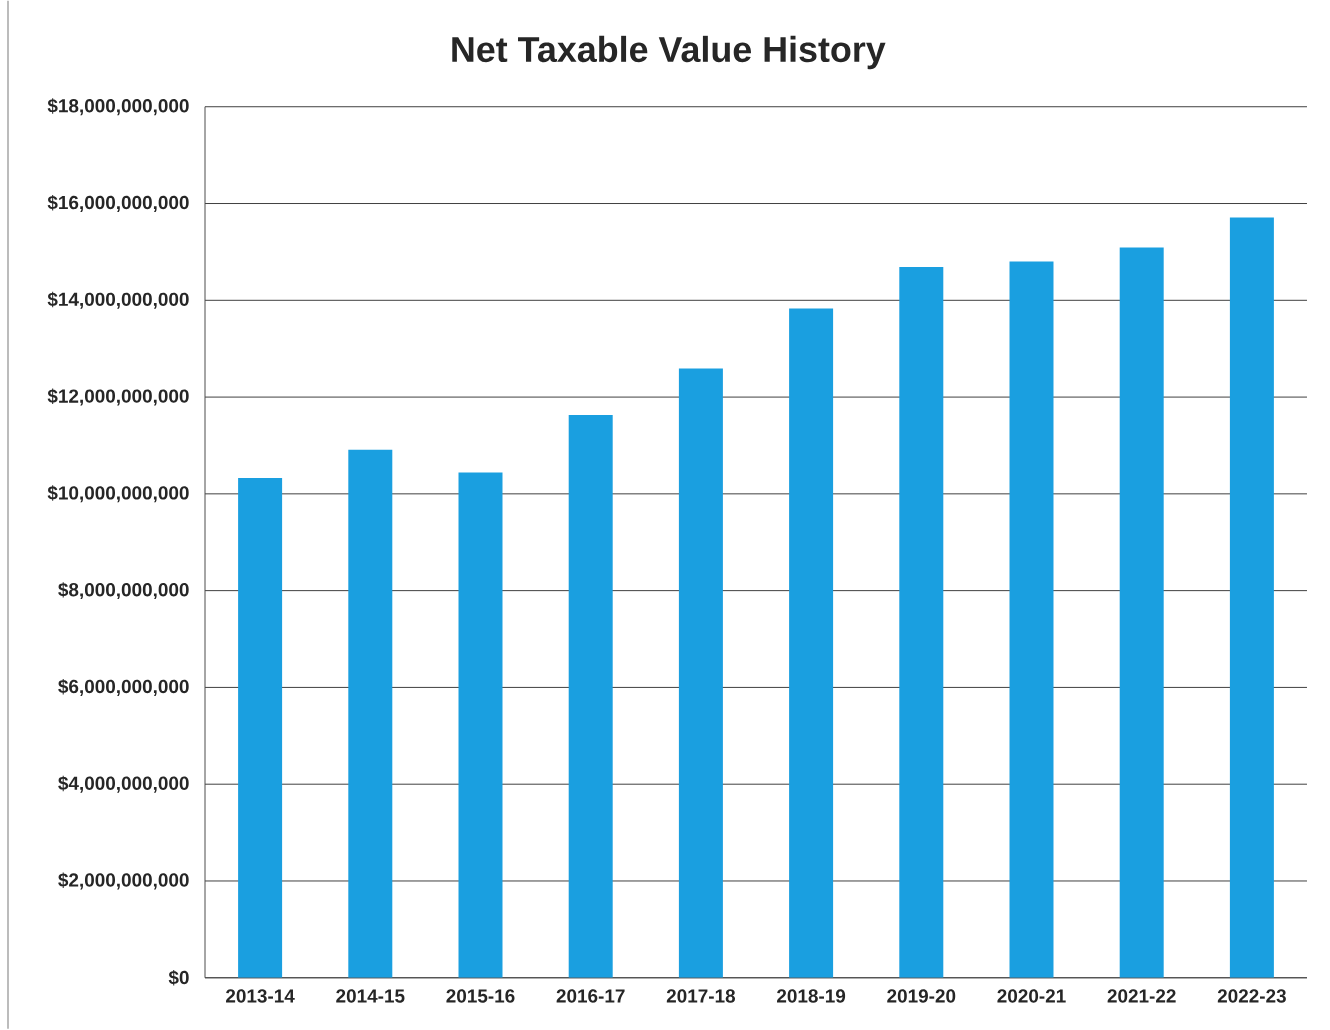 This screenshot has height=1030, width=1330. What do you see at coordinates (118, 494) in the screenshot?
I see `y-tick-label: $10,000,000,000` at bounding box center [118, 494].